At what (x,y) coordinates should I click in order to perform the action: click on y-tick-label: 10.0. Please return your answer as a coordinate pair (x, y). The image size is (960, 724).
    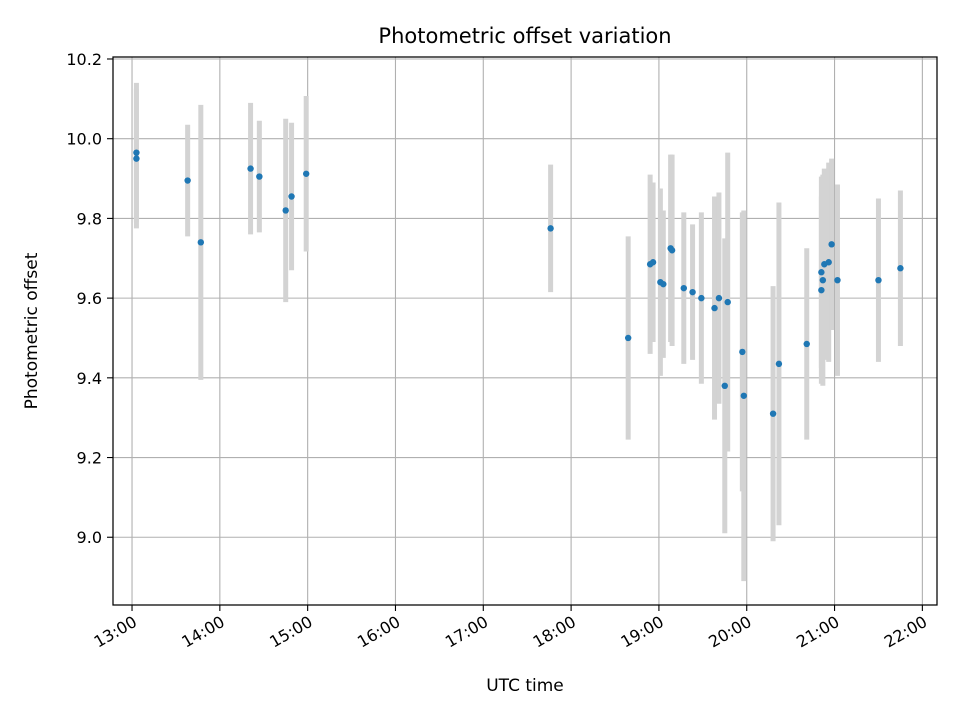
    Looking at the image, I should click on (84, 139).